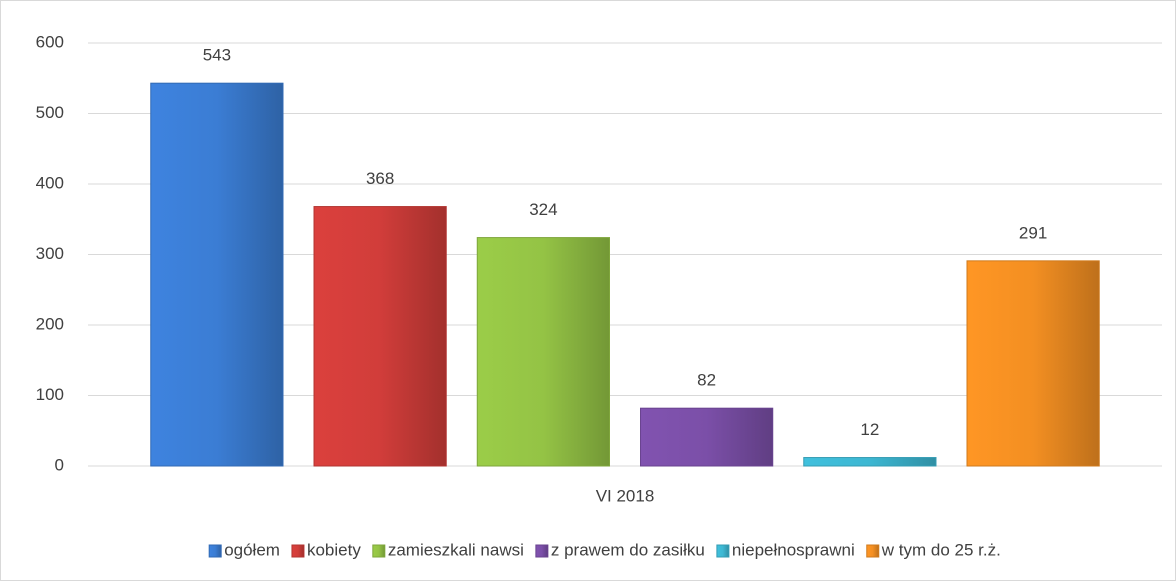 The height and width of the screenshot is (581, 1176). What do you see at coordinates (941, 549) in the screenshot?
I see `legend-label: w tym do 25 r.ż.` at bounding box center [941, 549].